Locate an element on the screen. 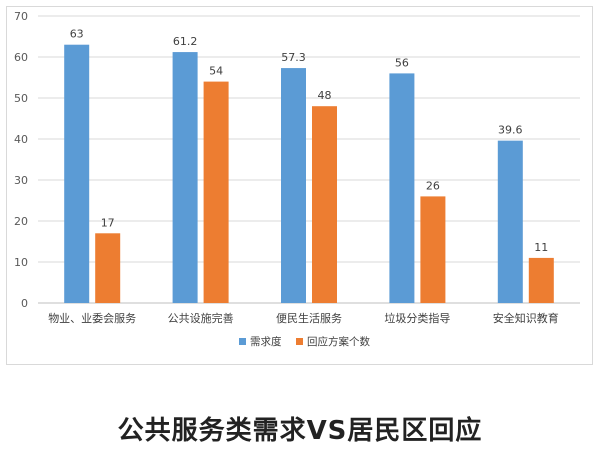  legend-swatch-demand is located at coordinates (242, 341).